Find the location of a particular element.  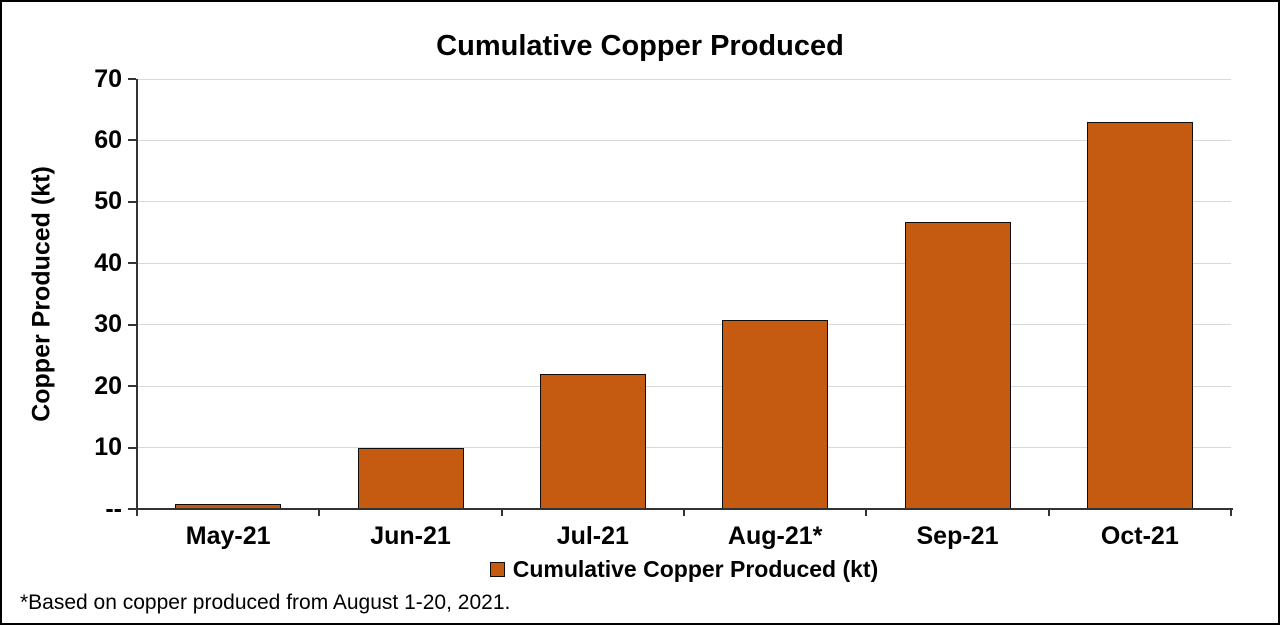

x-tick-label-aug-21: Aug-21* is located at coordinates (775, 536).